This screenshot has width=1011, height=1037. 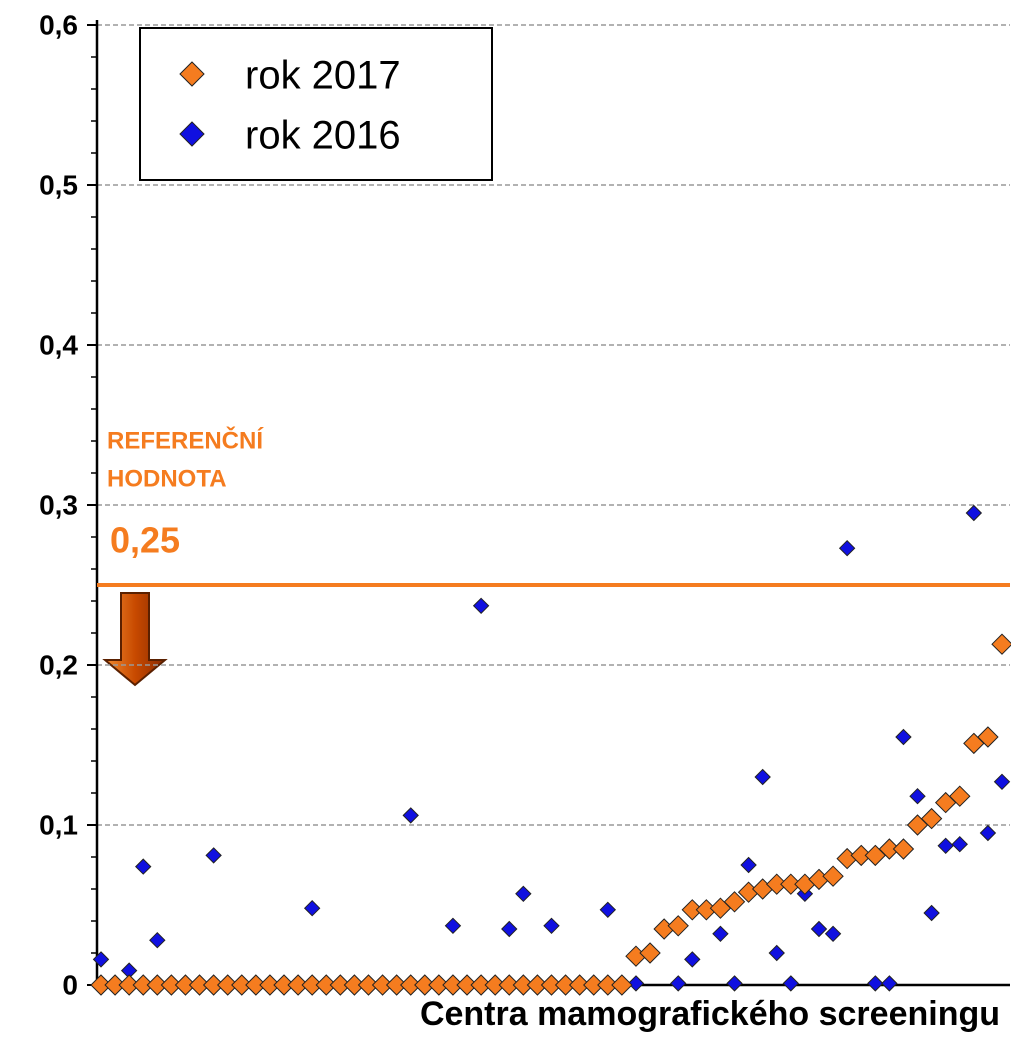 What do you see at coordinates (70, 984) in the screenshot?
I see `y-tick-label: 0` at bounding box center [70, 984].